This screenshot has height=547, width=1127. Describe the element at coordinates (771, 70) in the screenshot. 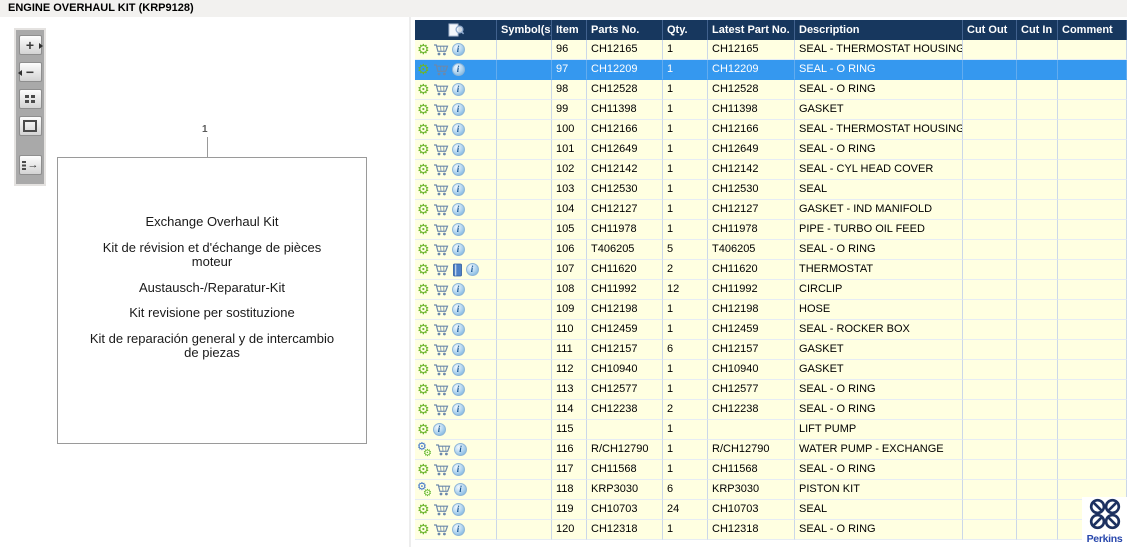

I see `table-row: ⚙ i 97 CH12209 1 CH12209 SEAL - O RING` at that location.